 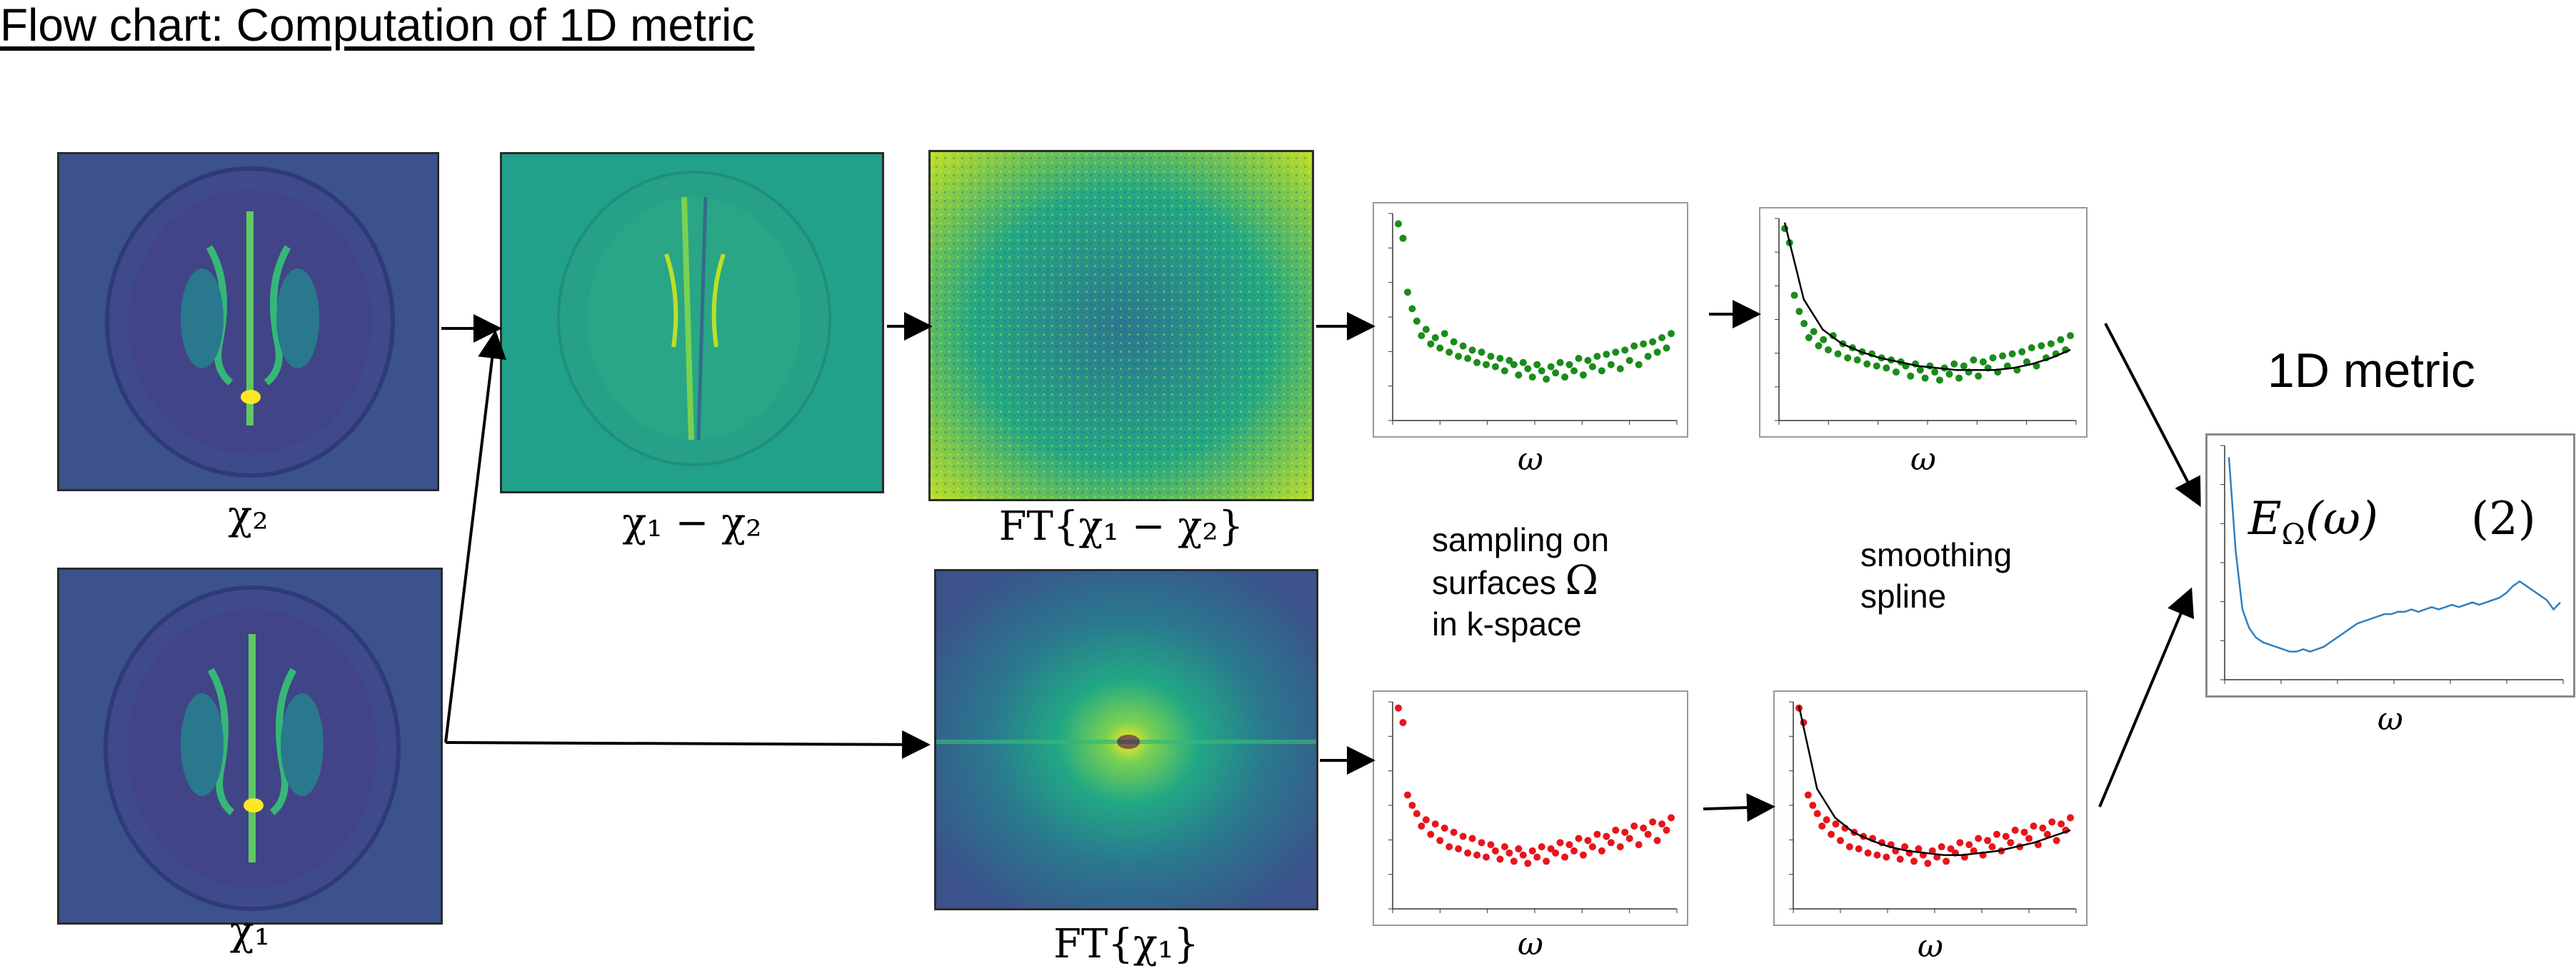 I want to click on arrow-chi1-to-diff, so click(x=475, y=536).